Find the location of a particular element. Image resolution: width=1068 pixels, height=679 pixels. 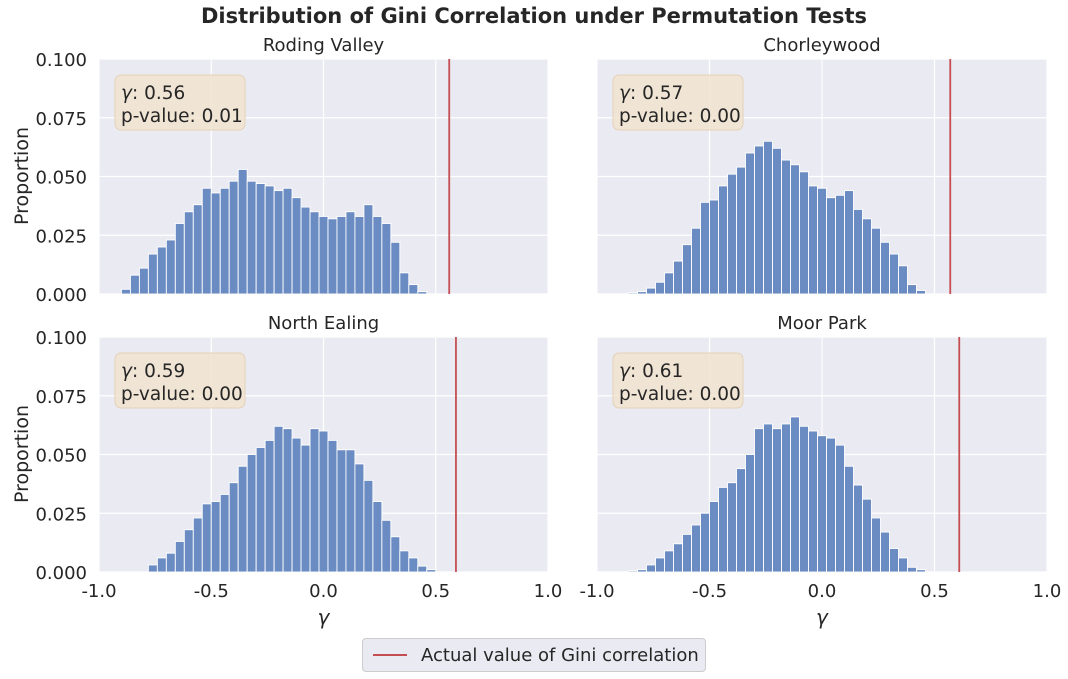

panel-title-north-ealing: North Ealing is located at coordinates (323, 323).